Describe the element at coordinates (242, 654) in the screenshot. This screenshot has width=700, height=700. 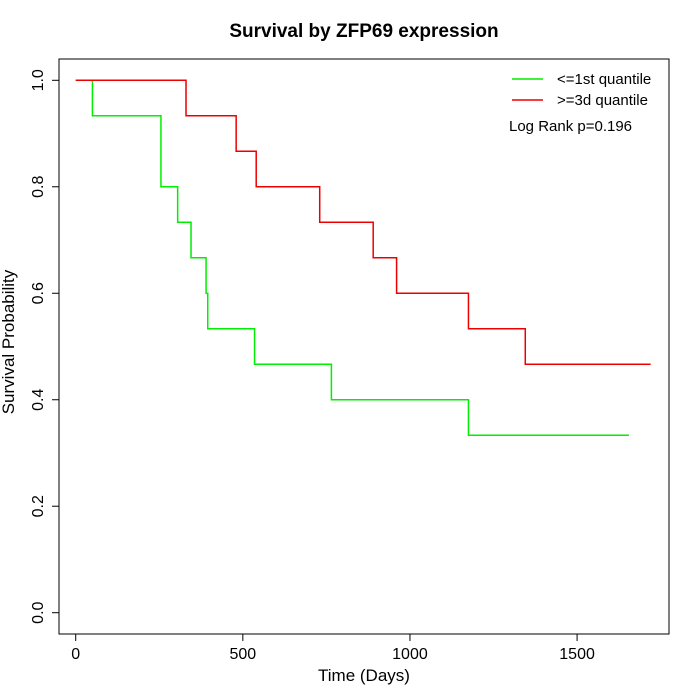
I see `x-tick-label: 500` at that location.